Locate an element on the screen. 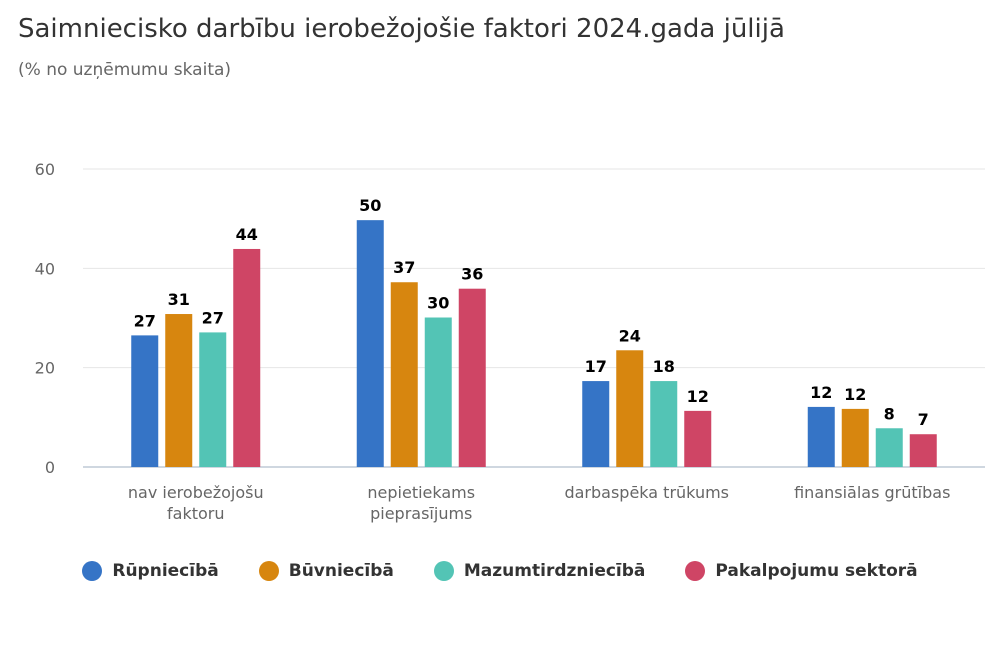 The width and height of the screenshot is (1000, 667). y-tick-label: 60 is located at coordinates (45, 169).